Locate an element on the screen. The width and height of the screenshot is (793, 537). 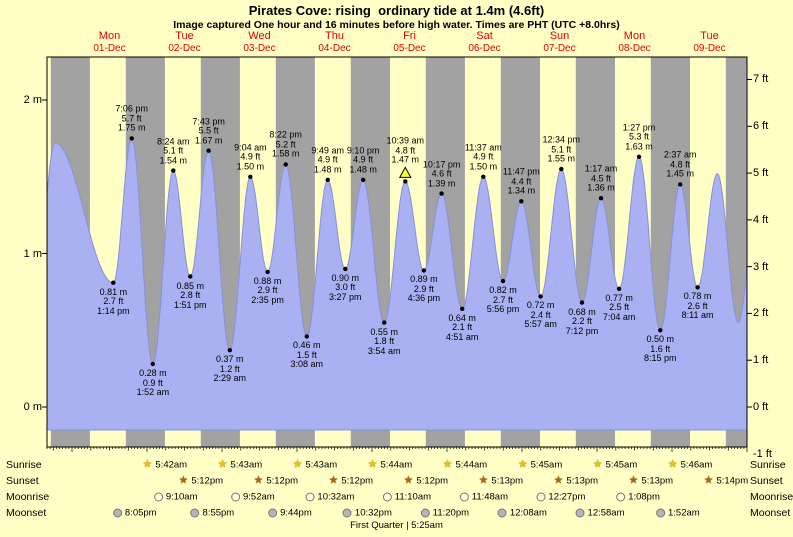
sunrise-label-right: Sunrise is located at coordinates (768, 464).